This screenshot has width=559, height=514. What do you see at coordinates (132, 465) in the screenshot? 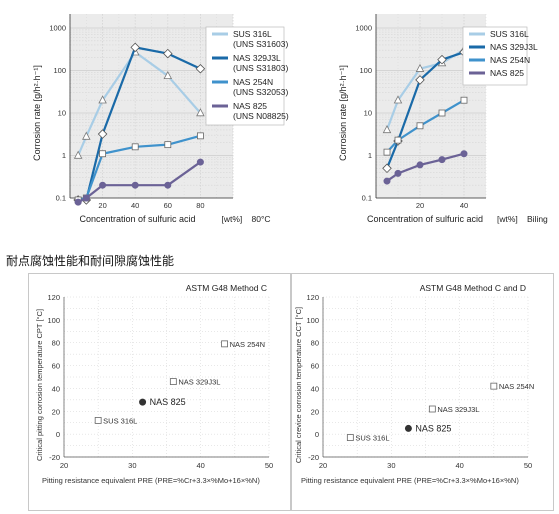
I see `chart2-x-tick-label: 30` at bounding box center [132, 465].